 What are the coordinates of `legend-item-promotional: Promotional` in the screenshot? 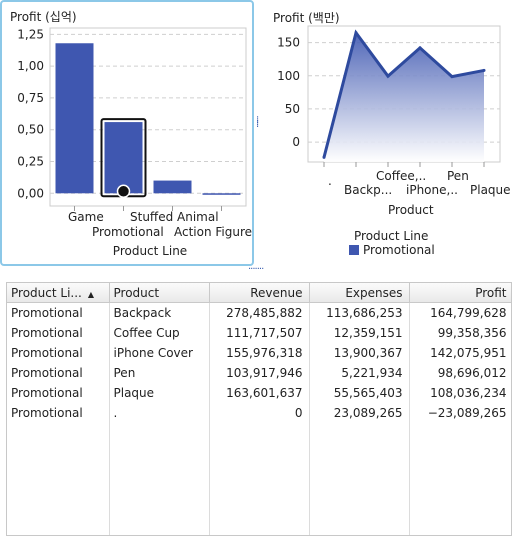 It's located at (392, 250).